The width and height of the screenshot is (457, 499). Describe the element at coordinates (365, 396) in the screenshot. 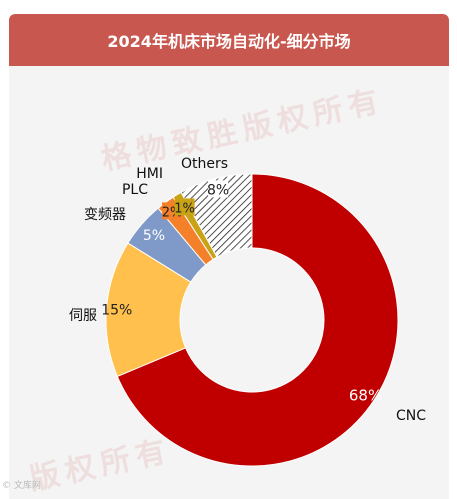

I see `value-label-1: 68%` at that location.